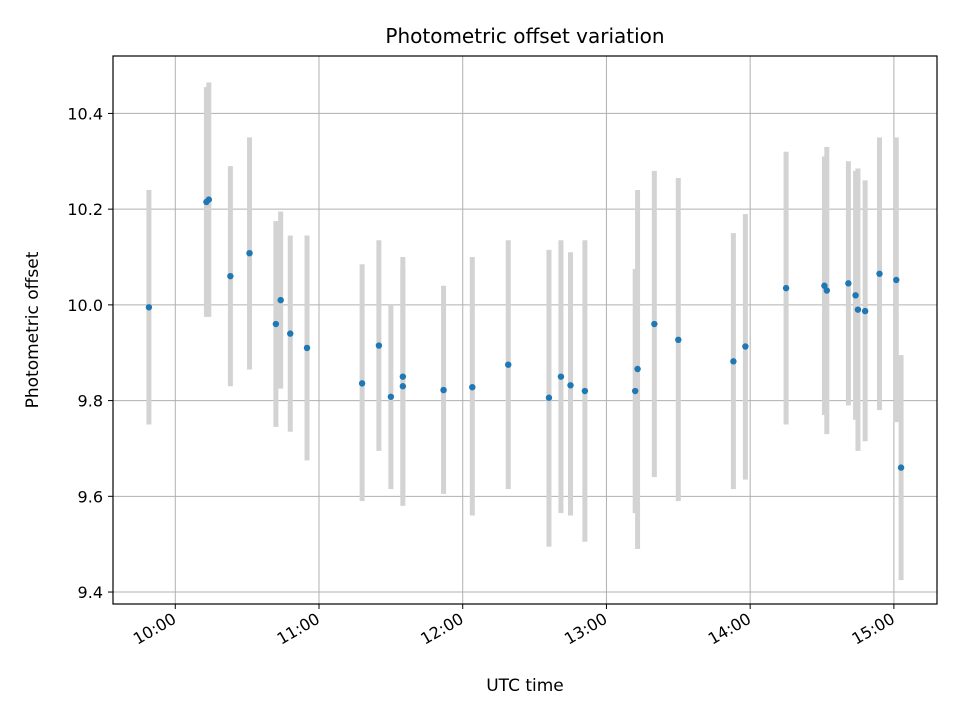 This screenshot has height=720, width=960. I want to click on x-tick-label: 12:00, so click(441, 629).